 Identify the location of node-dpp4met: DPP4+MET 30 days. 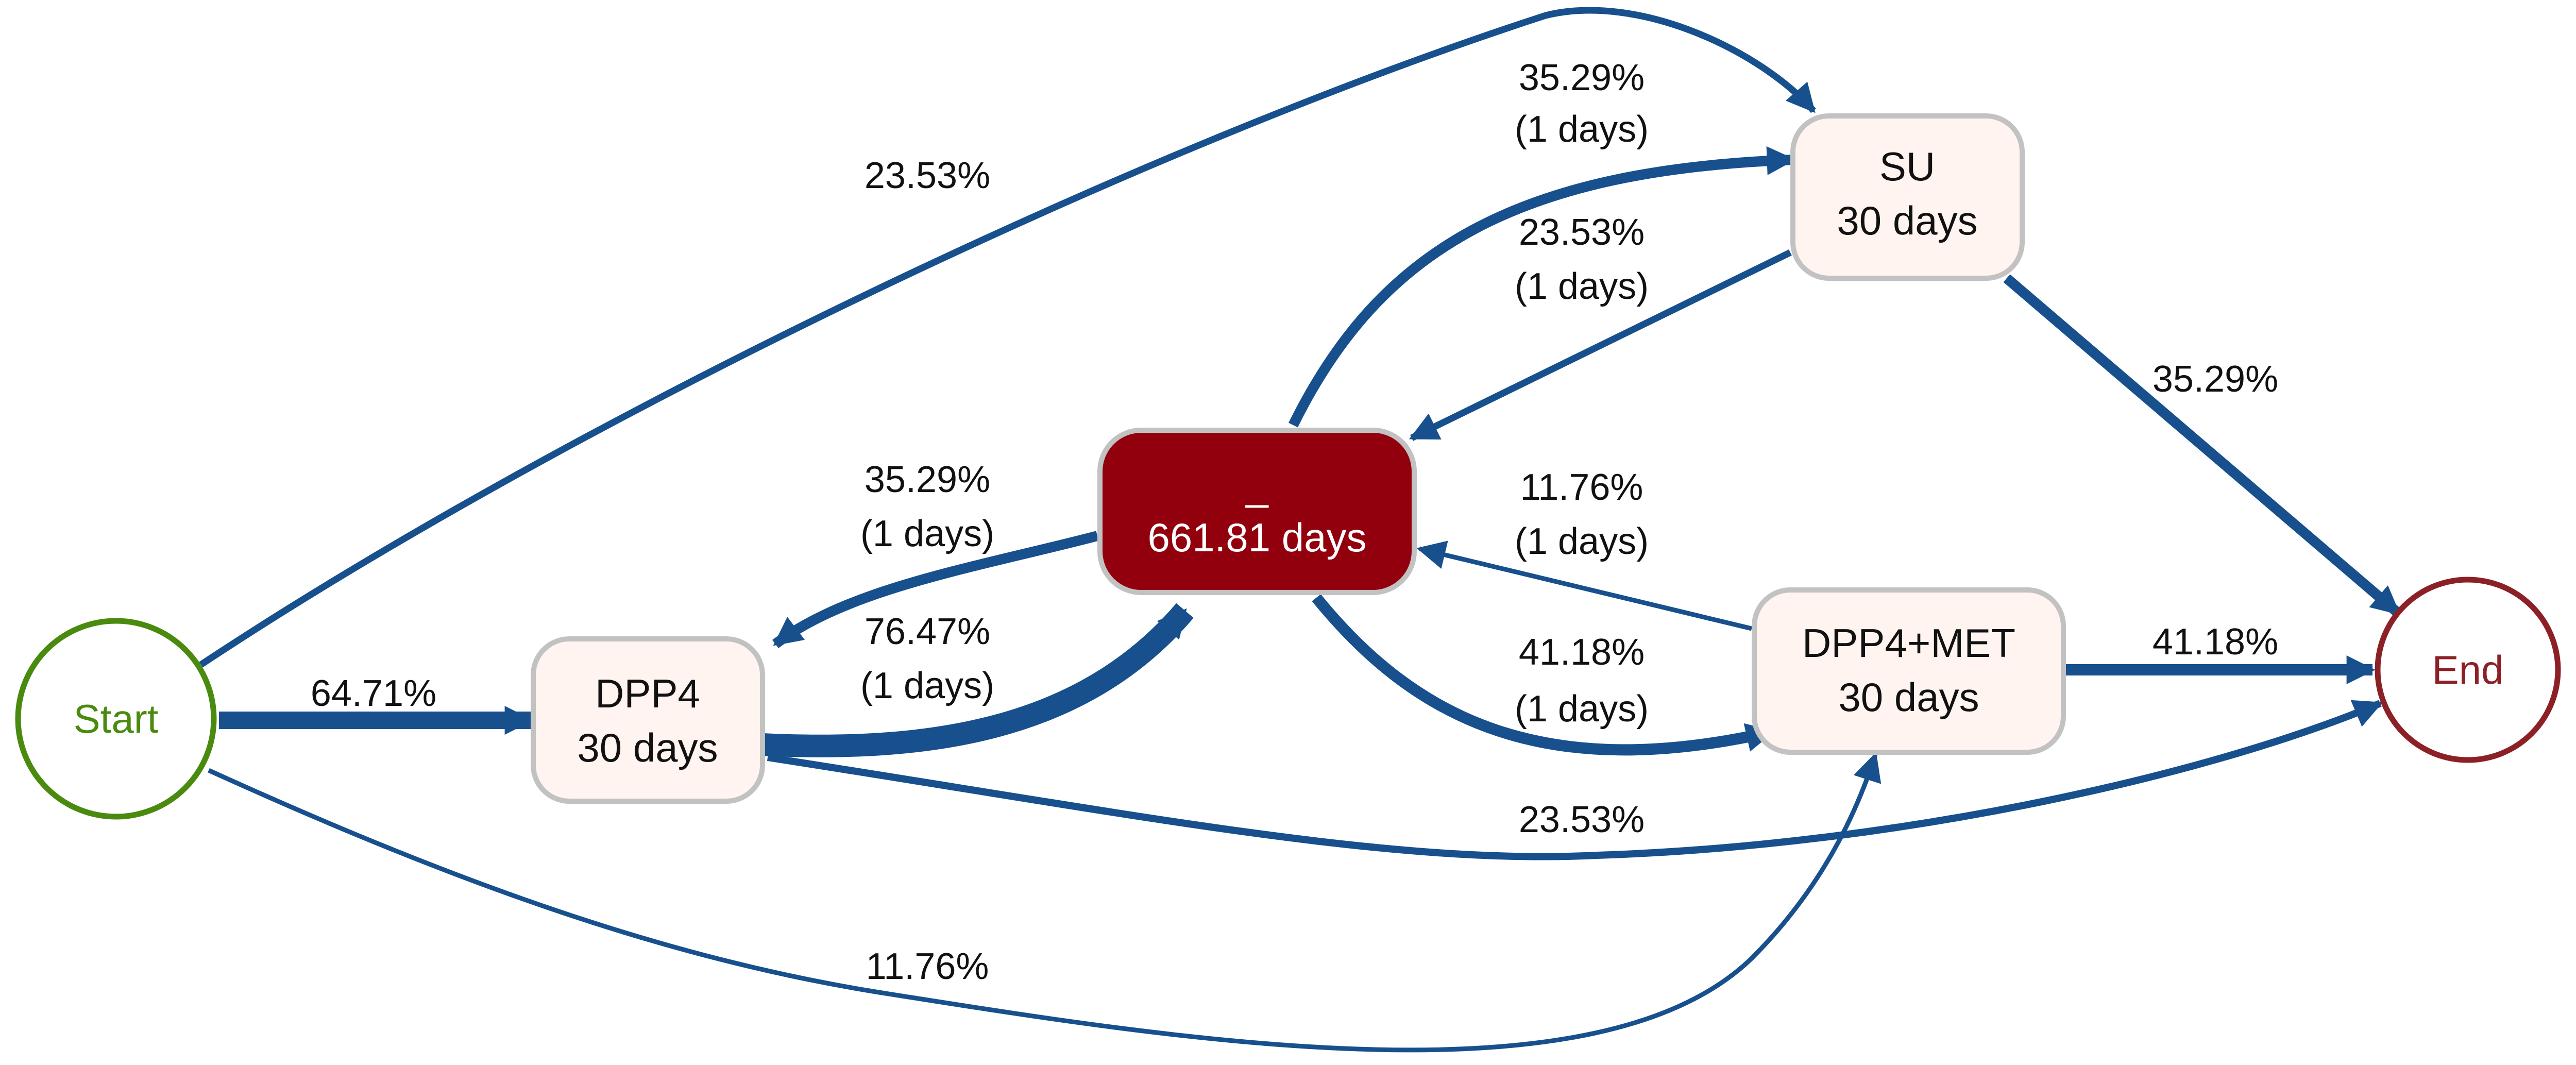
(1909, 671).